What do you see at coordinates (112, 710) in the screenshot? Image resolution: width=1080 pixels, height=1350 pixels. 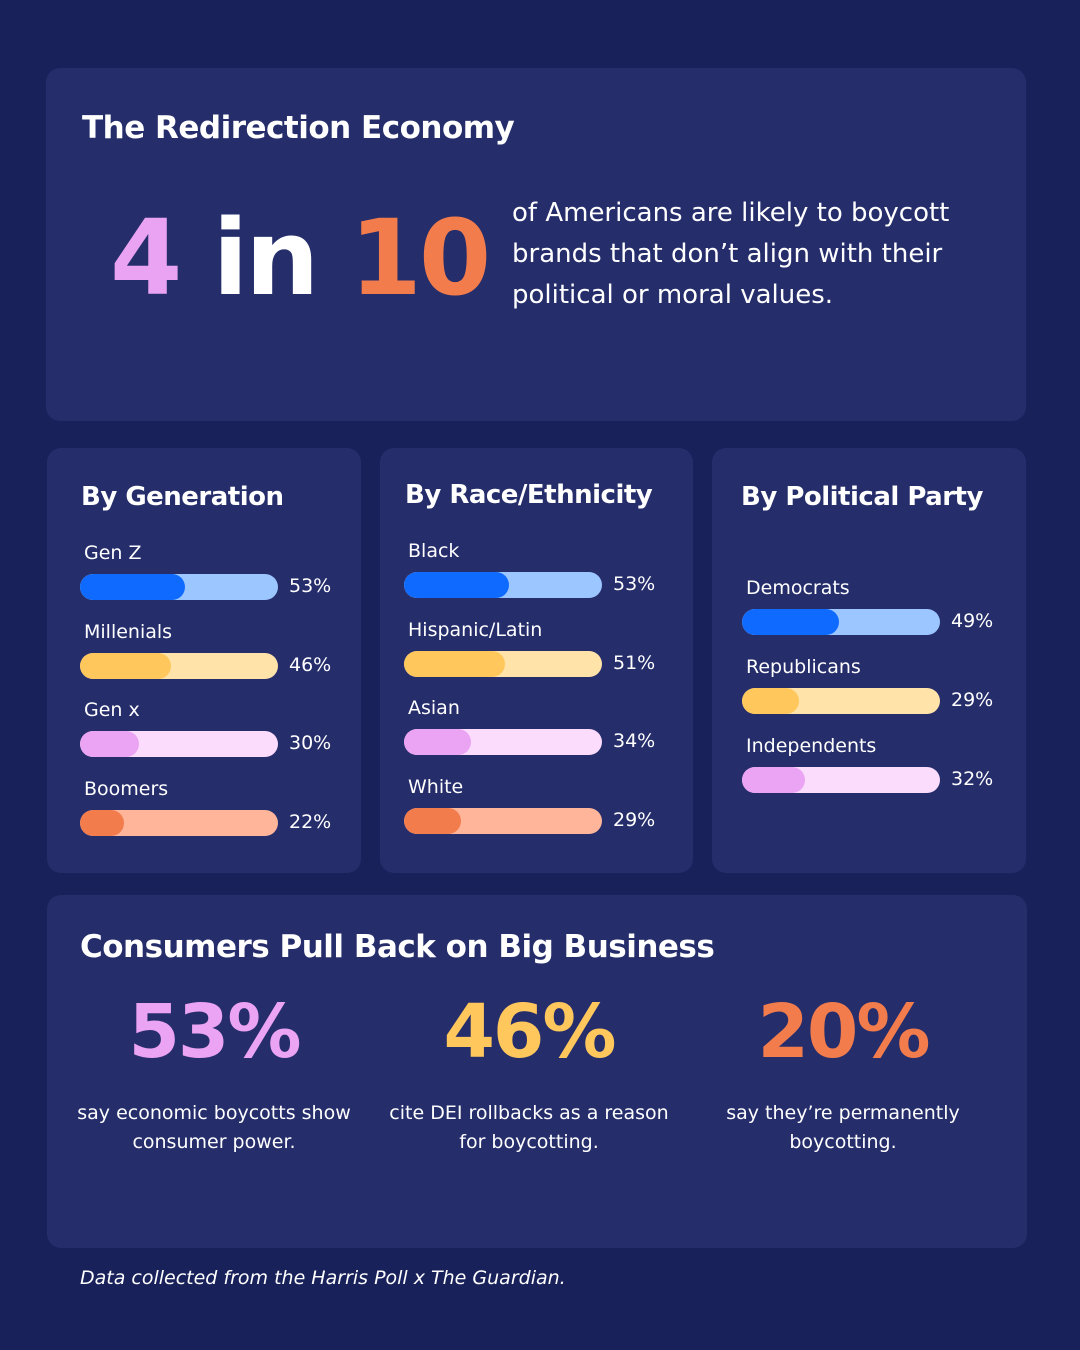 I see `bar-category-label: Gen x` at bounding box center [112, 710].